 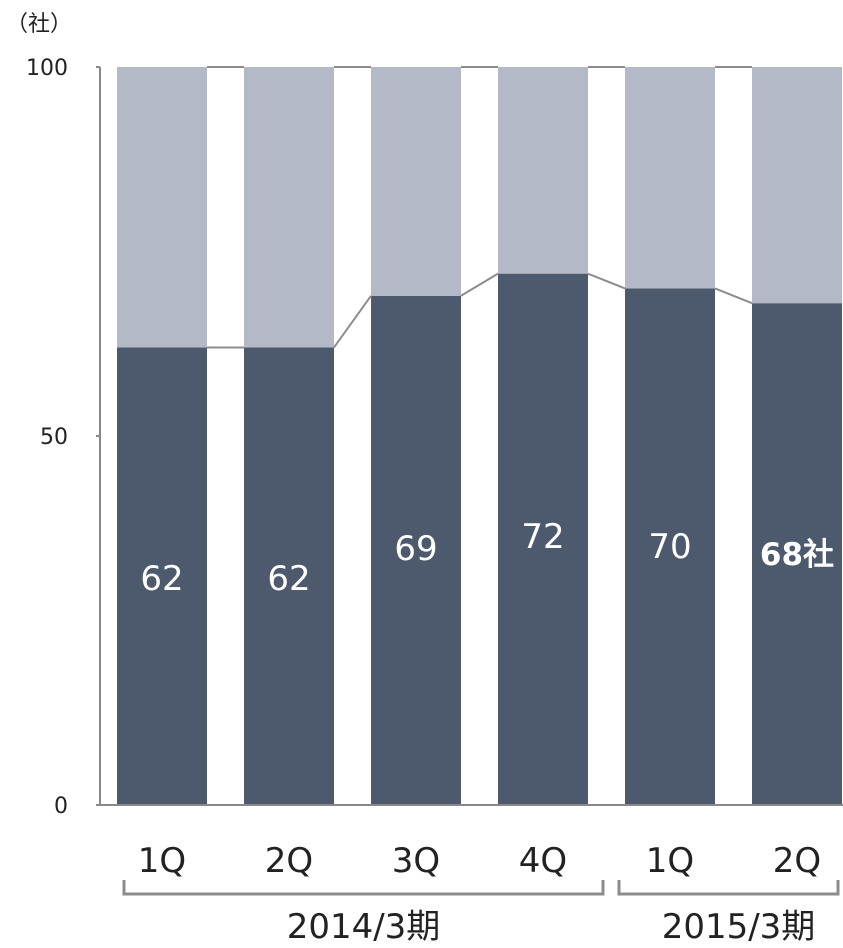 What do you see at coordinates (416, 861) in the screenshot?
I see `x-tick-label-3: 3Q` at bounding box center [416, 861].